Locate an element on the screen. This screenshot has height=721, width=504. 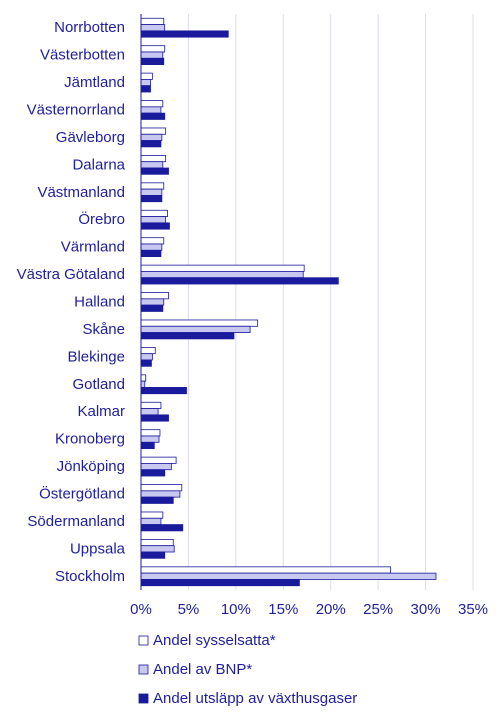
category-label: Östergötland is located at coordinates (82, 494).